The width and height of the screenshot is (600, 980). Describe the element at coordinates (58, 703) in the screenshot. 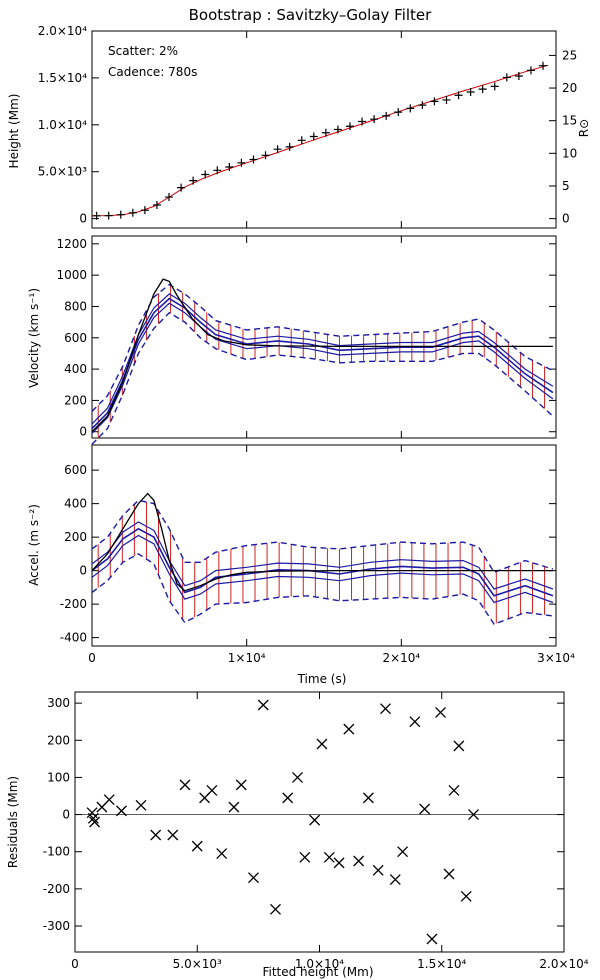

I see `residuals-ytick-label: 300` at that location.